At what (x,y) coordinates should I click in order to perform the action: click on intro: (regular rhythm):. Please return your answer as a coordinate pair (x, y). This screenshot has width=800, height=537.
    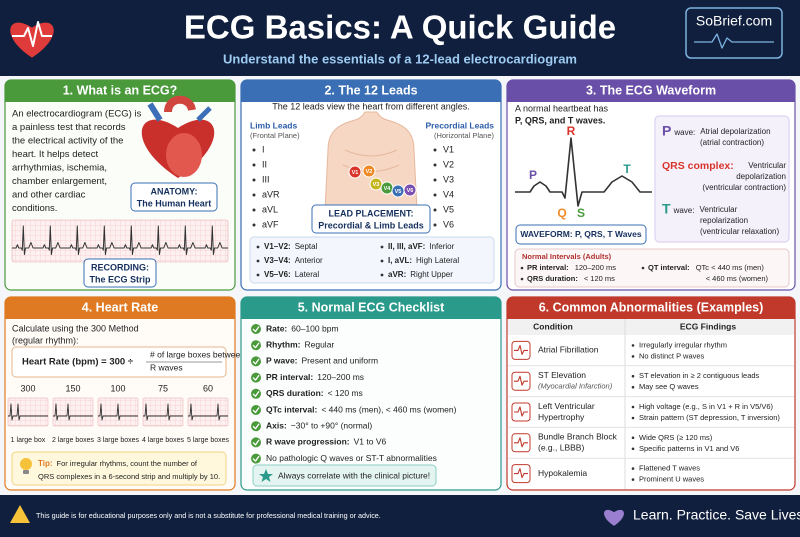
    Looking at the image, I should click on (45, 340).